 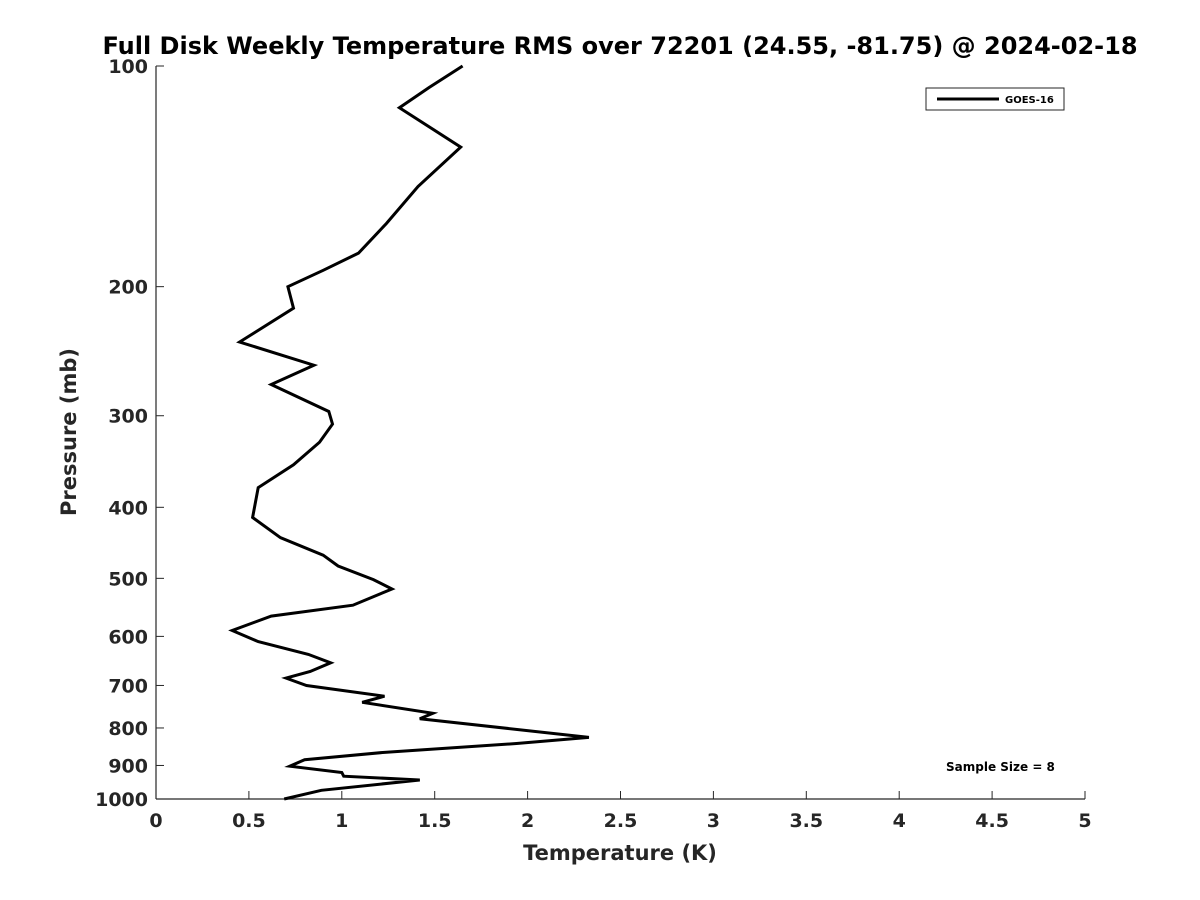 What do you see at coordinates (128, 579) in the screenshot?
I see `y-tick-label: 500` at bounding box center [128, 579].